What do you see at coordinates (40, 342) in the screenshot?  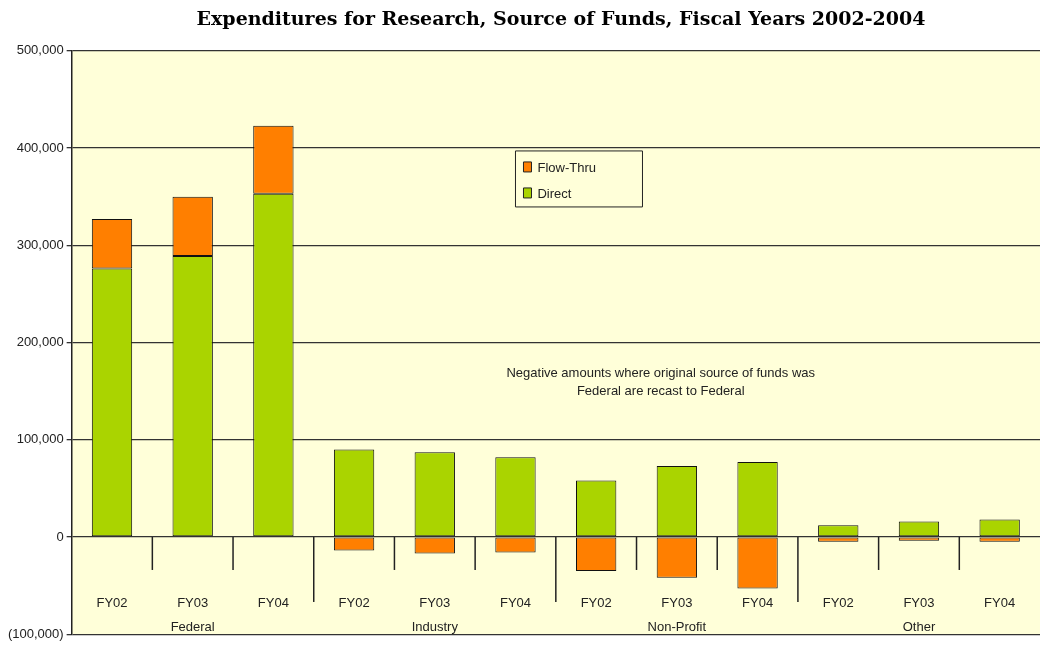 I see `y-tick-label: 200,000` at bounding box center [40, 342].